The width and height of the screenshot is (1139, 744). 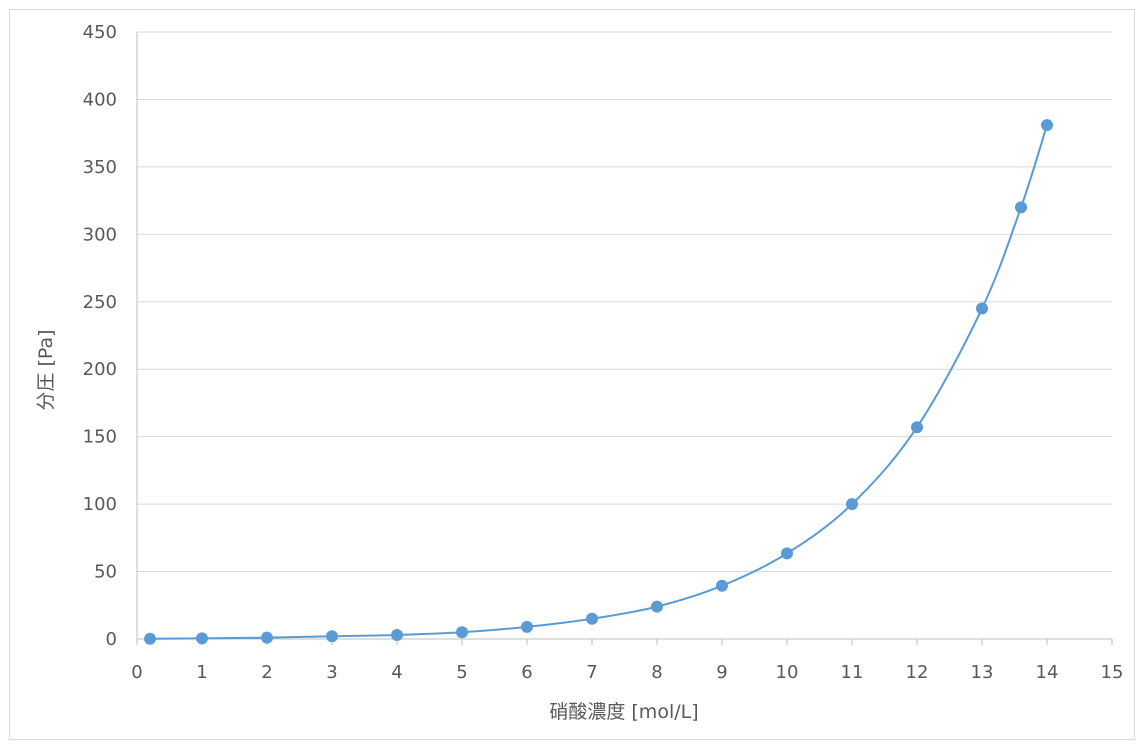 I want to click on x-tick-label: 9, so click(x=721, y=672).